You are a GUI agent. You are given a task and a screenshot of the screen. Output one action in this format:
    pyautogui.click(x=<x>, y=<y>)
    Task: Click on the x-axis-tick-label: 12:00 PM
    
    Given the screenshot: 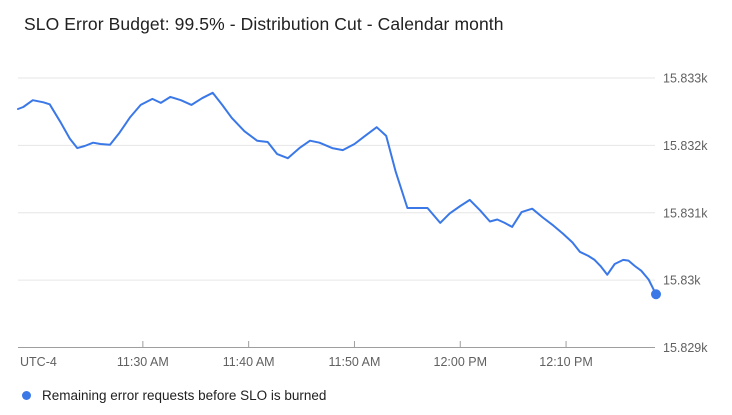 What is the action you would take?
    pyautogui.click(x=461, y=362)
    